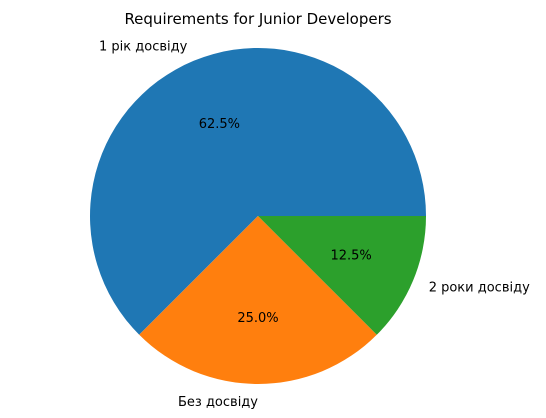 Image resolution: width=546 pixels, height=418 pixels. What do you see at coordinates (219, 124) in the screenshot?
I see `slice-pct-0: 62.5%` at bounding box center [219, 124].